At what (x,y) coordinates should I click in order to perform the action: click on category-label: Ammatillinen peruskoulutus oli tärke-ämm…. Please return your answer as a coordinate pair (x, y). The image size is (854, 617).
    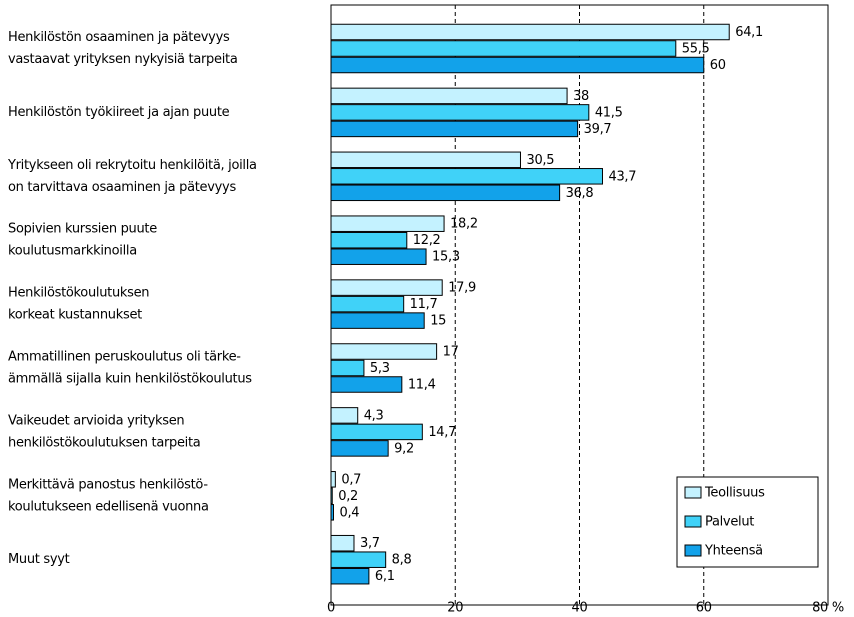
    Looking at the image, I should click on (130, 367).